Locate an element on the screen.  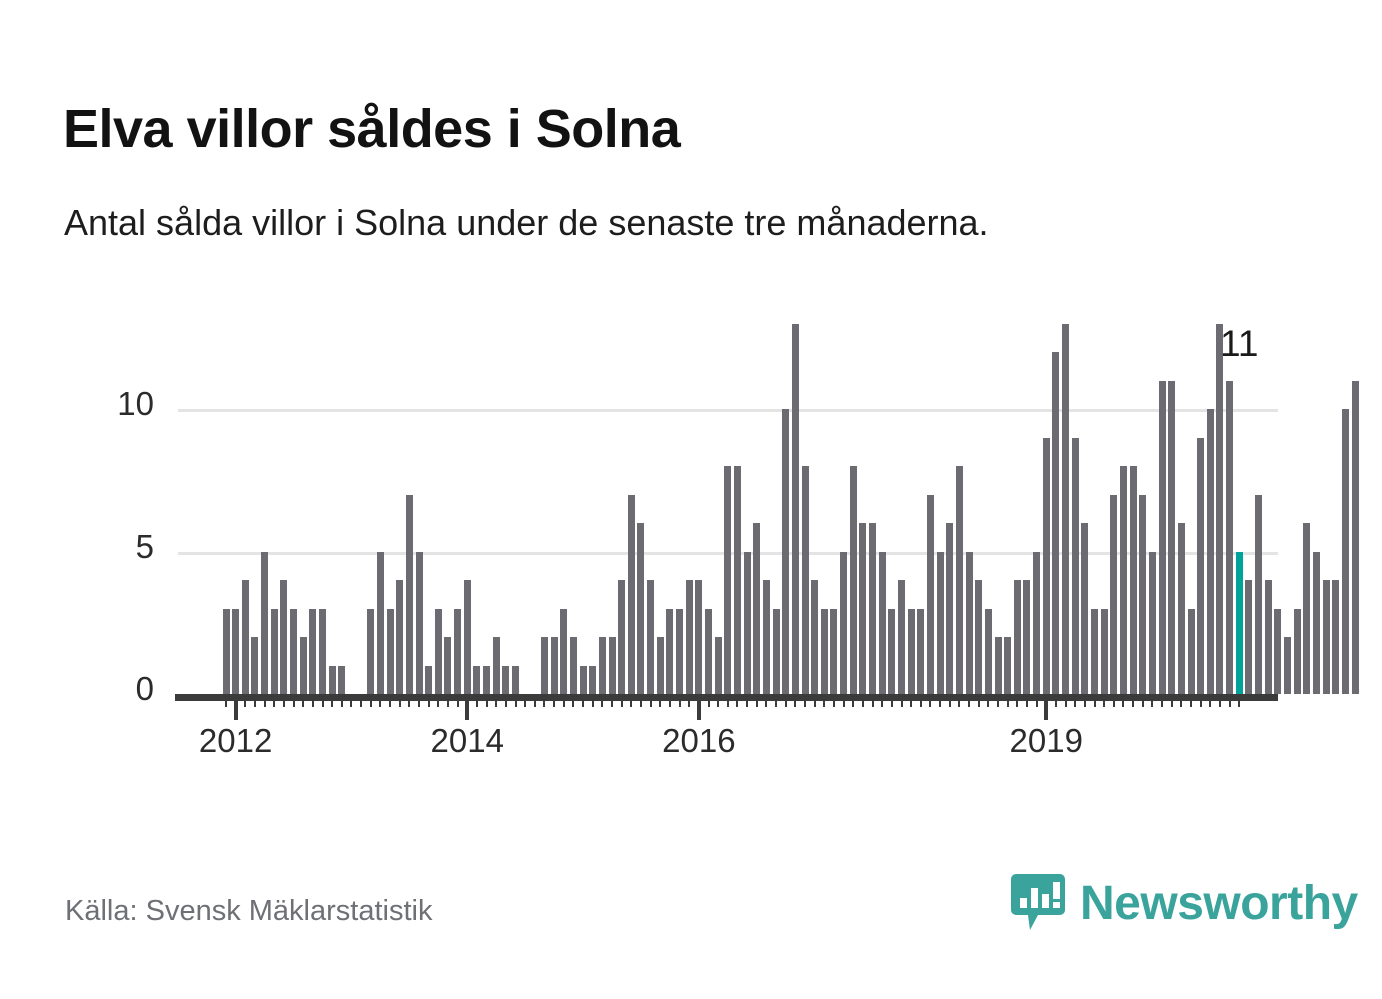
highlight-value-label: 11 is located at coordinates (1239, 343).